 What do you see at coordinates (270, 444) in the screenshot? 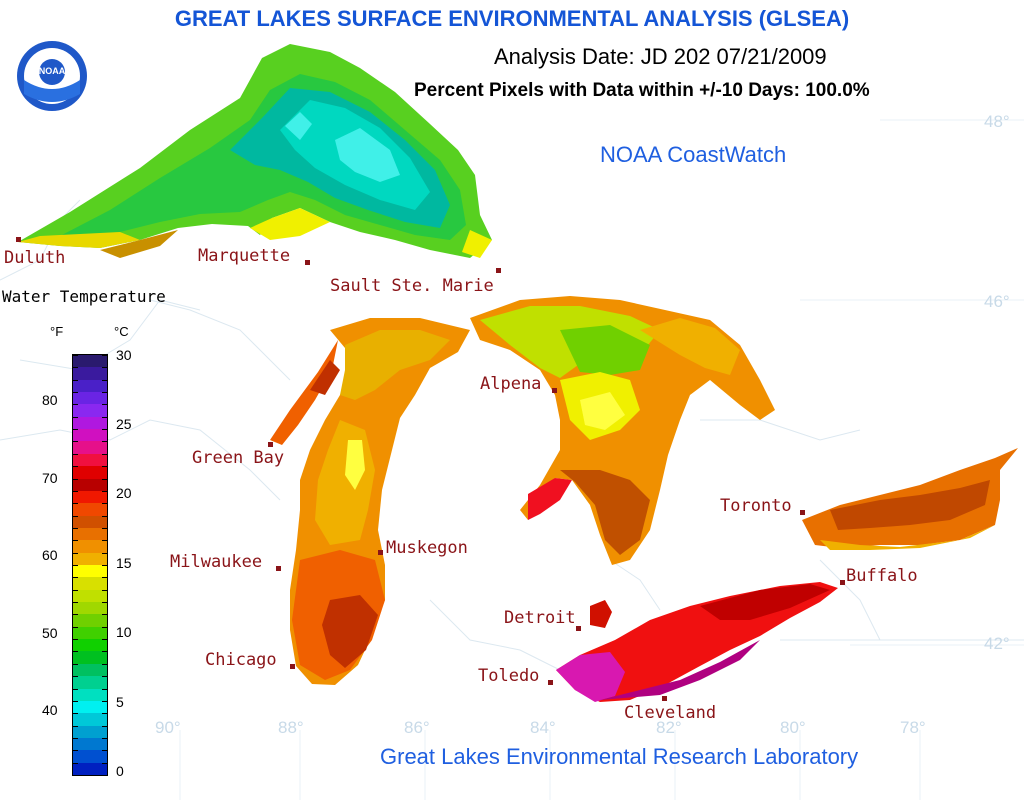
I see `city-dot-greenbay` at bounding box center [270, 444].